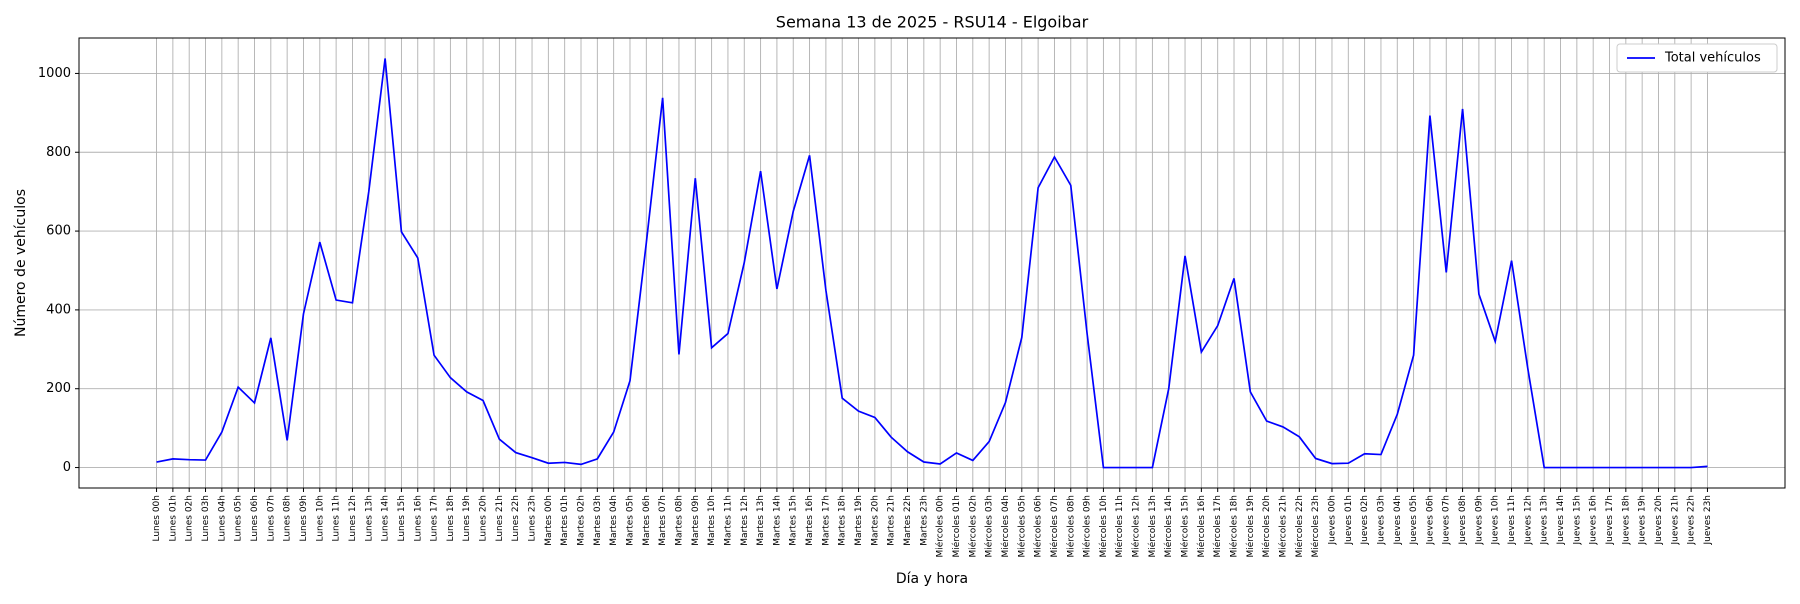 The width and height of the screenshot is (1800, 604). What do you see at coordinates (1643, 520) in the screenshot?
I see `x-tick-label: Jueves 19h` at bounding box center [1643, 520].